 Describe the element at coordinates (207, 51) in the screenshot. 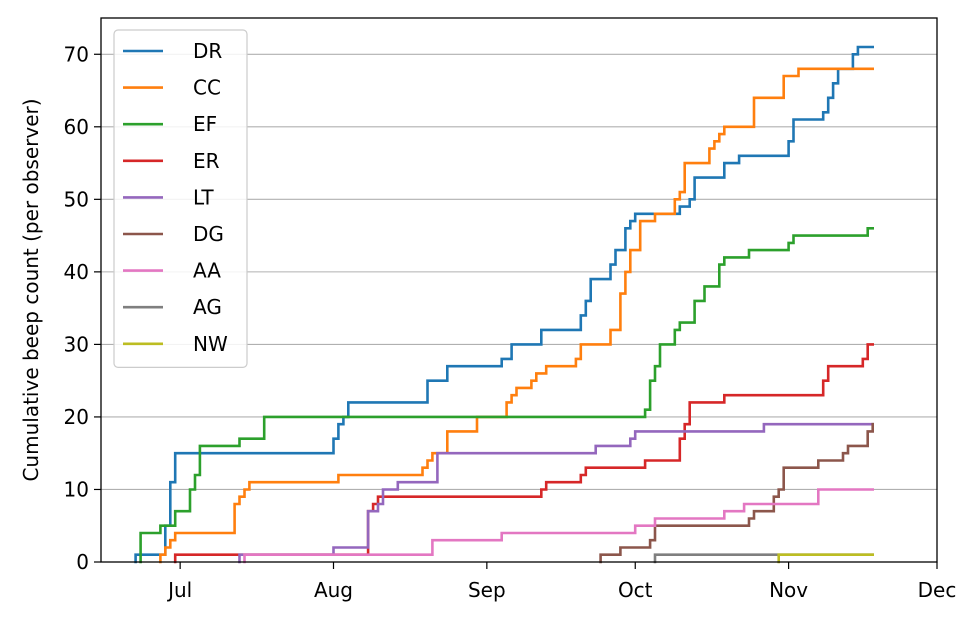

I see `legend-label-dr: DR` at that location.